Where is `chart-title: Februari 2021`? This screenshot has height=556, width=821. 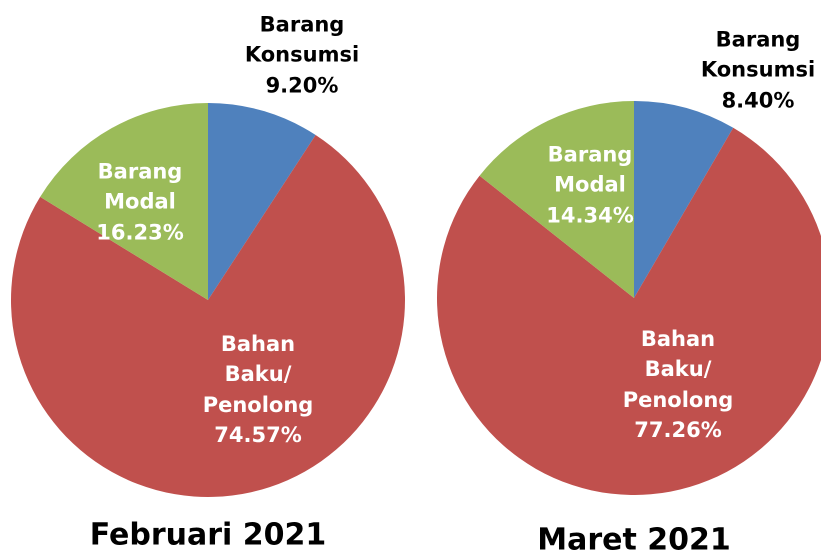
chart-title: Februari 2021 is located at coordinates (208, 535).